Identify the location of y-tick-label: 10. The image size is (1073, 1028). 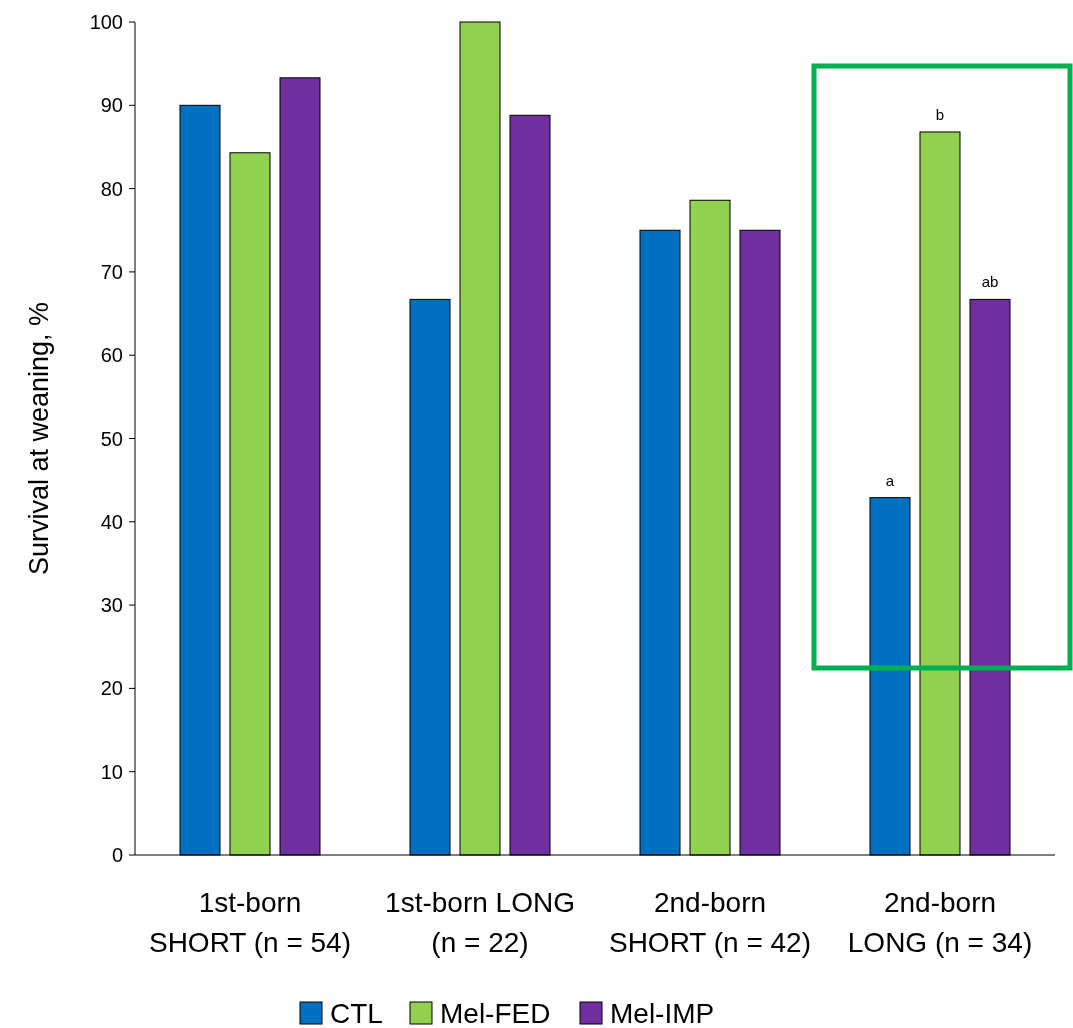
(111, 771).